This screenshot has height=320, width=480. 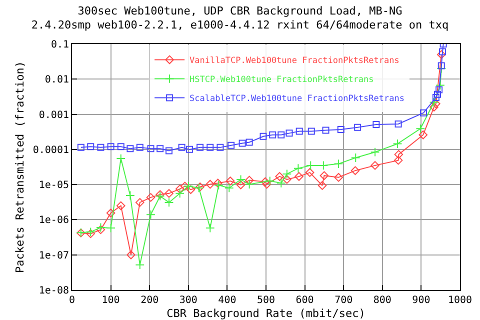 I want to click on x-tick-label: 0, so click(x=72, y=300).